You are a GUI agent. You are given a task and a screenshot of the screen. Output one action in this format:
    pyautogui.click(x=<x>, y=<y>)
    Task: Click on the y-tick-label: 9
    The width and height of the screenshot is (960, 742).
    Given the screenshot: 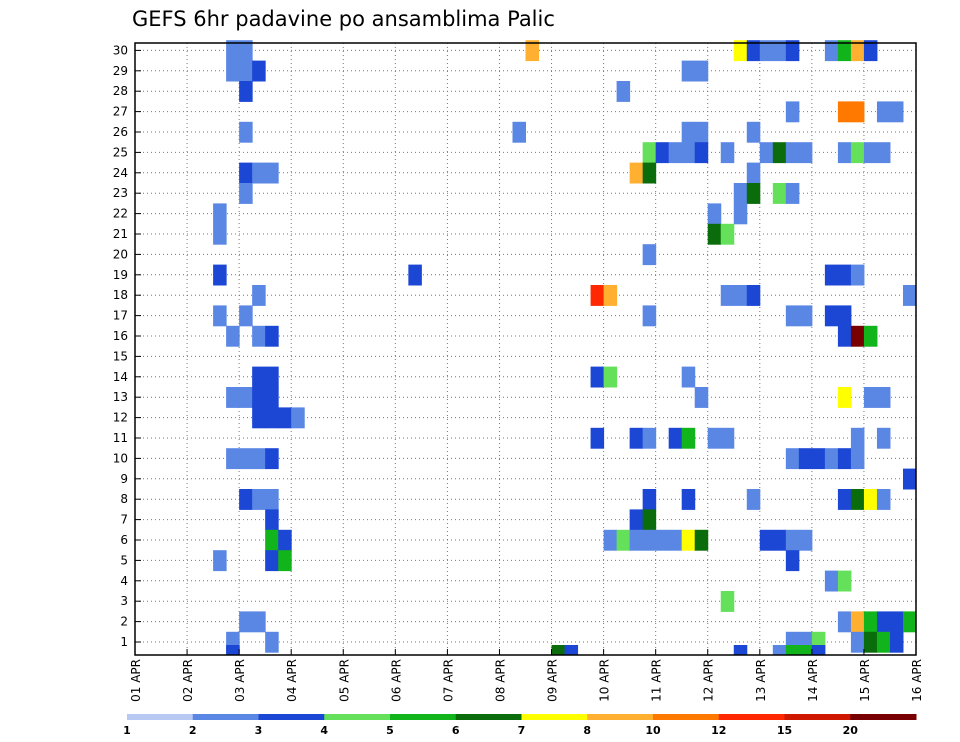 What is the action you would take?
    pyautogui.click(x=124, y=479)
    